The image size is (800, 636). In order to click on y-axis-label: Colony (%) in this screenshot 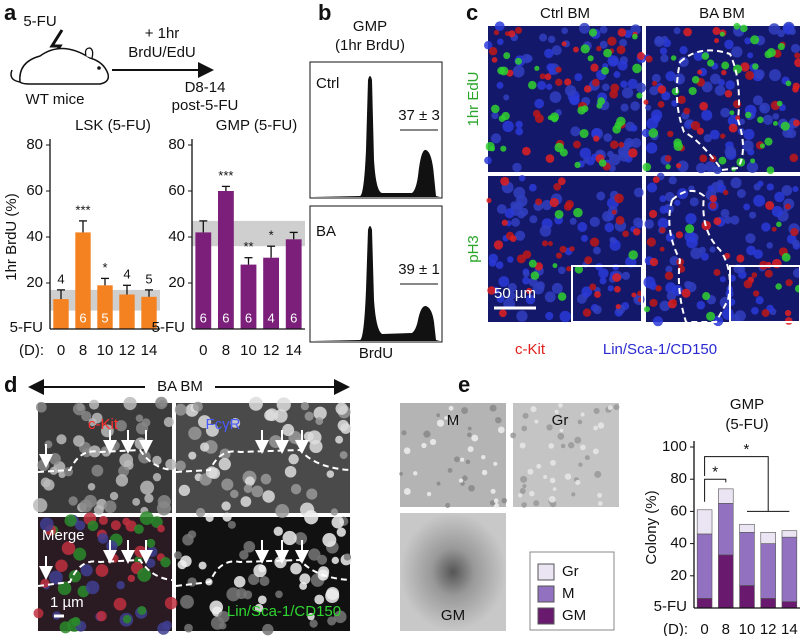, I will do `click(651, 527)`.